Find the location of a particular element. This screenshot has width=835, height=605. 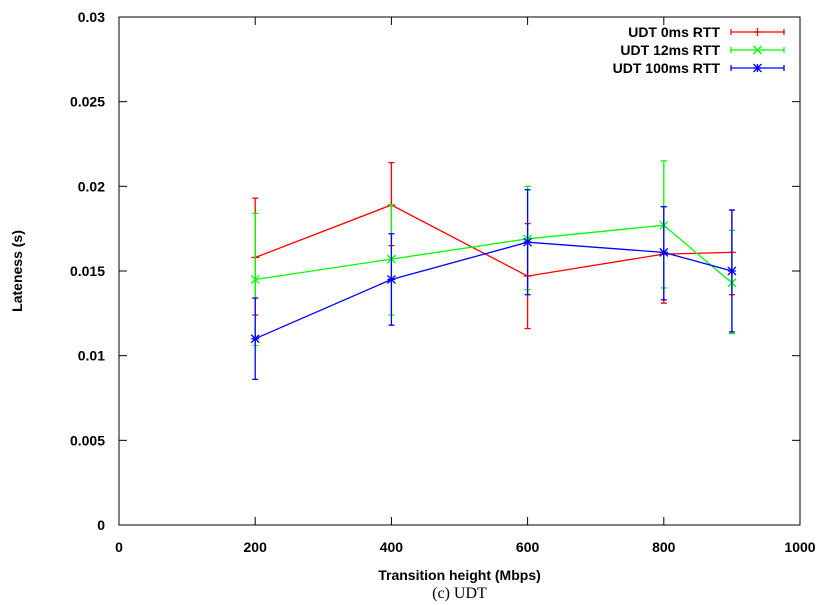

y-tick-label: 0.025 is located at coordinates (87, 102).